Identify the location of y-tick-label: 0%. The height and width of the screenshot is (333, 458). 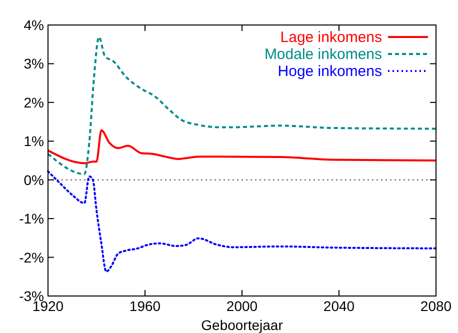
(34, 180).